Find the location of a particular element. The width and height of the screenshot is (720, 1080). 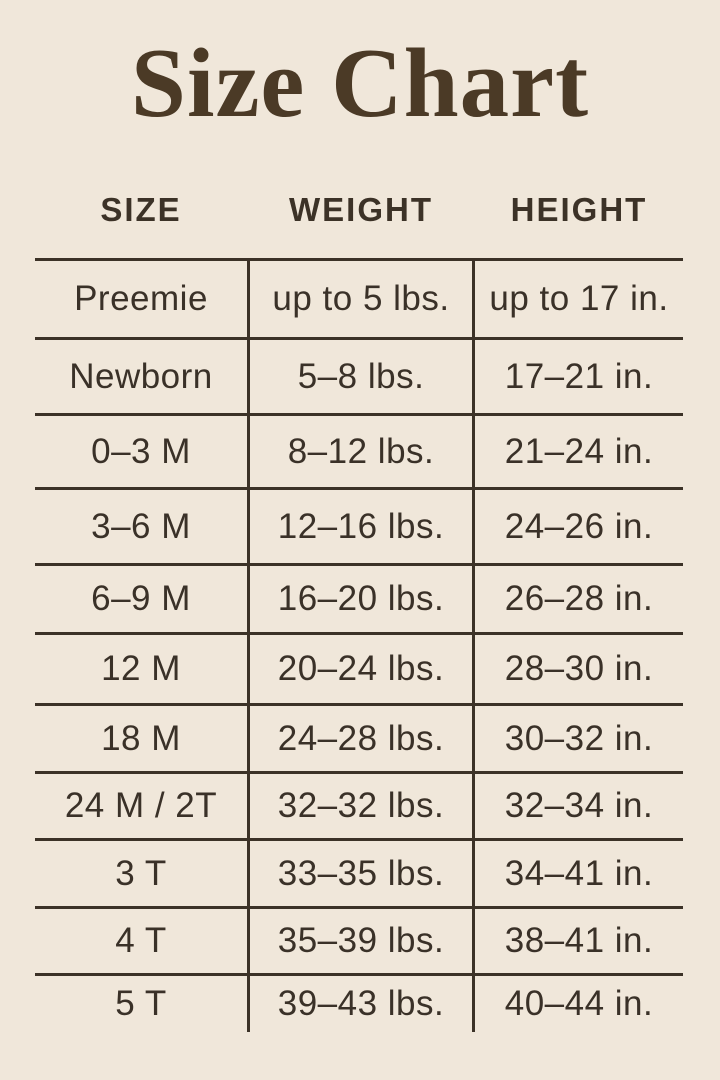

table-header-weight: WEIGHT is located at coordinates (361, 209).